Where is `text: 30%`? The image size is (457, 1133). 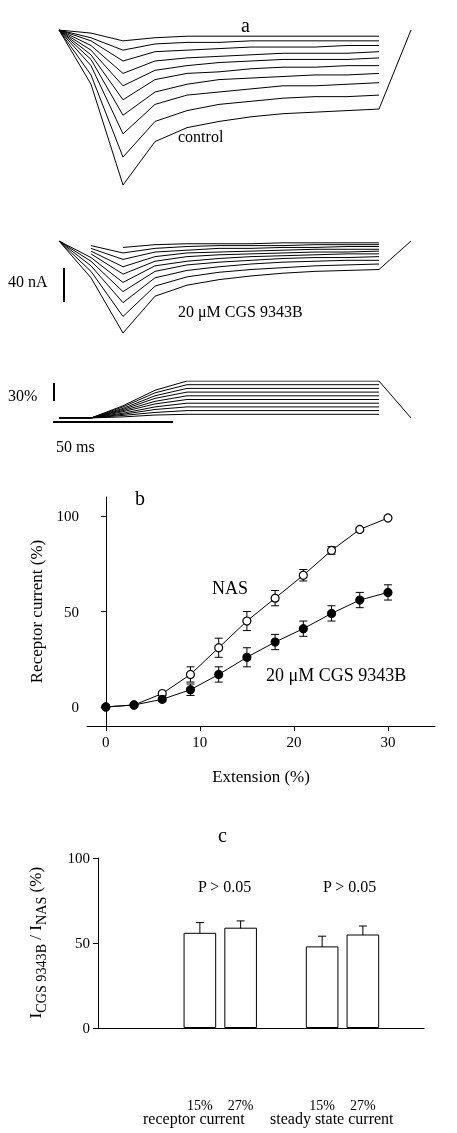
text: 30% is located at coordinates (23, 395).